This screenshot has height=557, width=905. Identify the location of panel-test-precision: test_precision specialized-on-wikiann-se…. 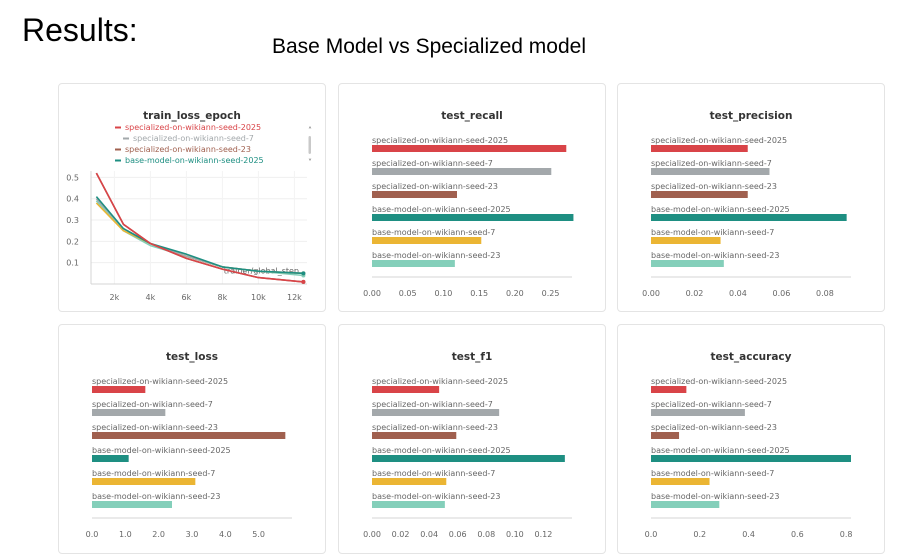
(751, 197).